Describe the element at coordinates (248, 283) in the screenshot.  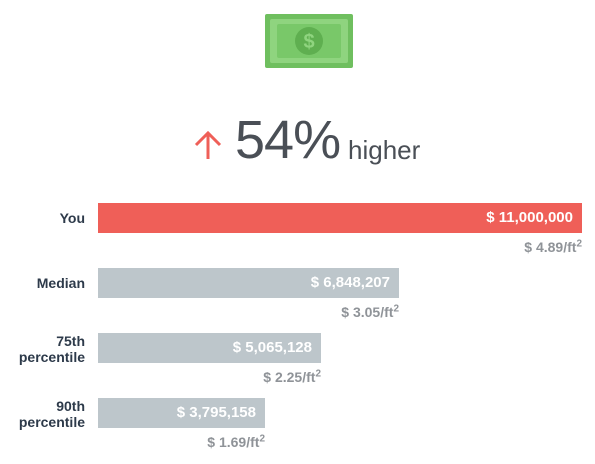
I see `bar: $ 6,848,207` at that location.